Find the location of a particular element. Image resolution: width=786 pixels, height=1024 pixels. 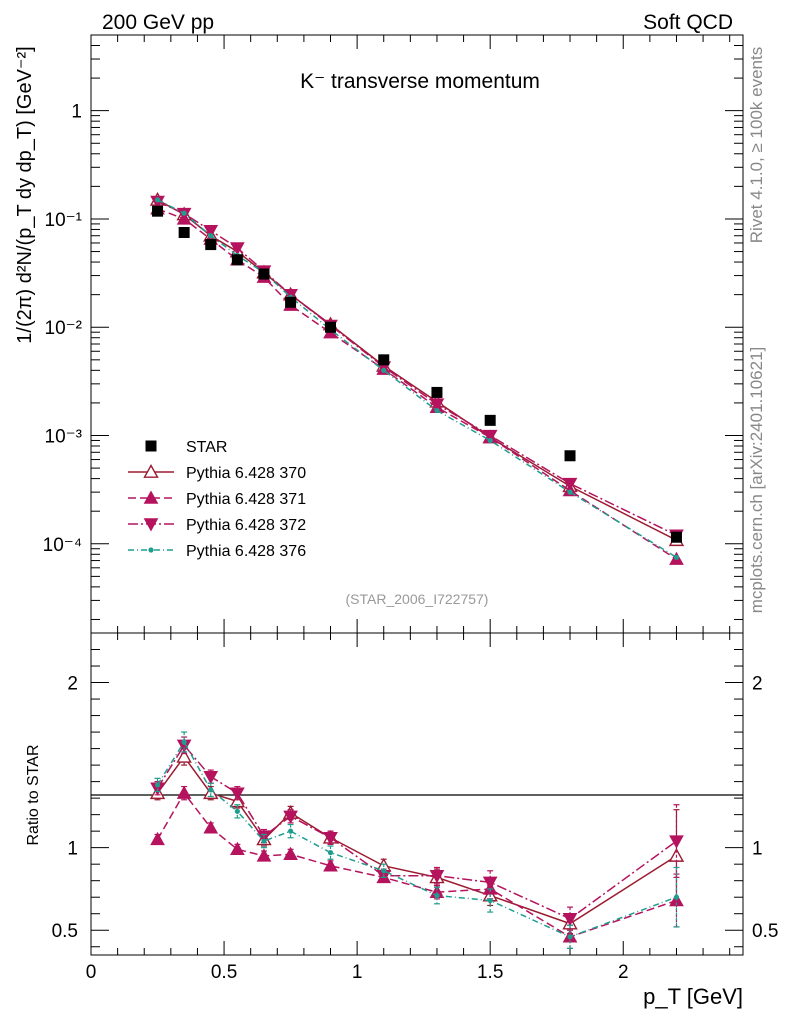

y-tick-label: 10⁻¹ is located at coordinates (64, 220).